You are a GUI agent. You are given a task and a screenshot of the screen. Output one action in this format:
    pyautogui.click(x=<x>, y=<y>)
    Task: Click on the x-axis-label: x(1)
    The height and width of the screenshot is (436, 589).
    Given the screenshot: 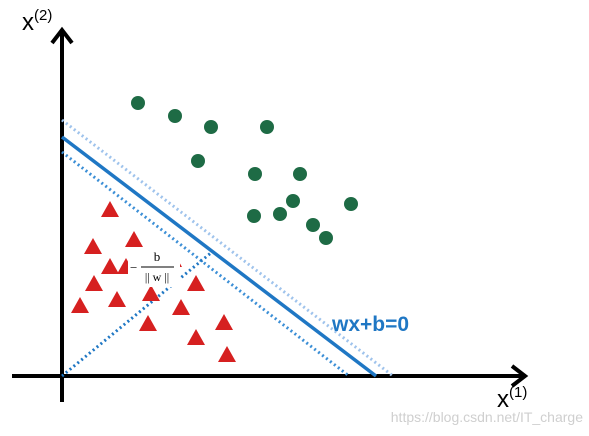 What is the action you would take?
    pyautogui.click(x=512, y=398)
    